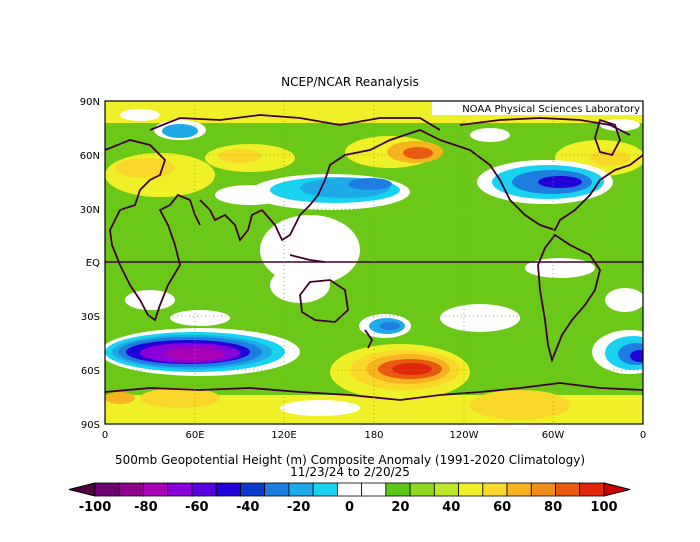 The height and width of the screenshot is (542, 700). Describe the element at coordinates (90, 156) in the screenshot. I see `lat-label: 60N` at that location.